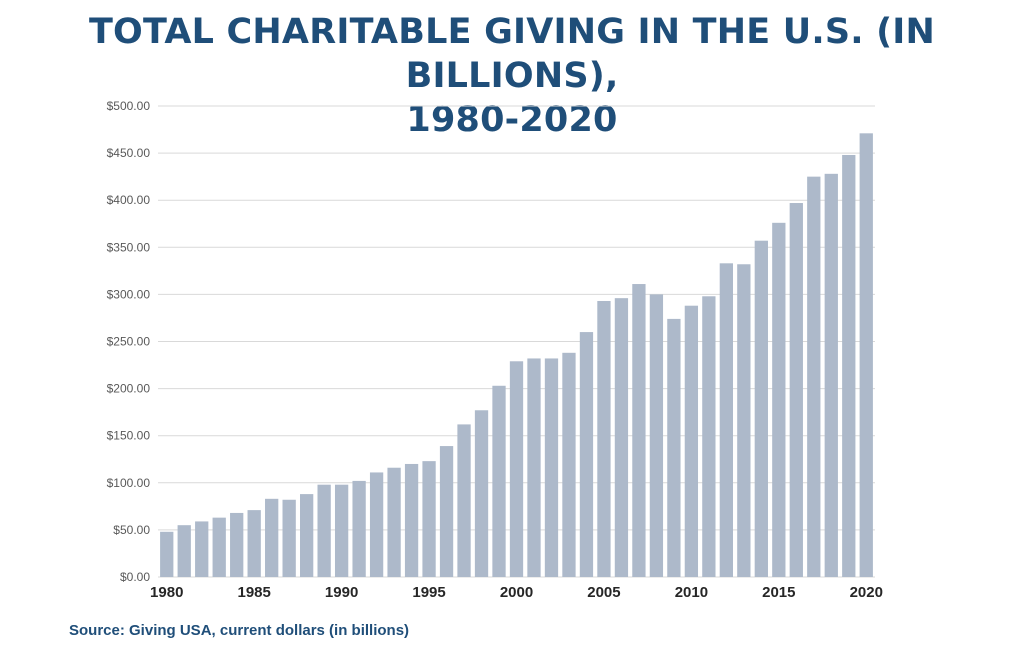  Describe the element at coordinates (656, 435) in the screenshot. I see `bar-2008` at that location.